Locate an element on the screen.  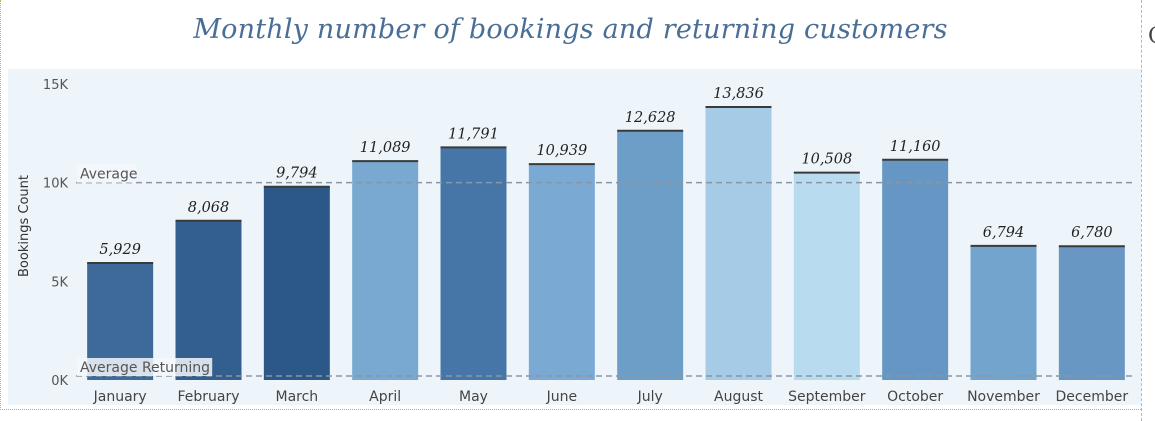
frame-left-border is located at coordinates (1, 205).